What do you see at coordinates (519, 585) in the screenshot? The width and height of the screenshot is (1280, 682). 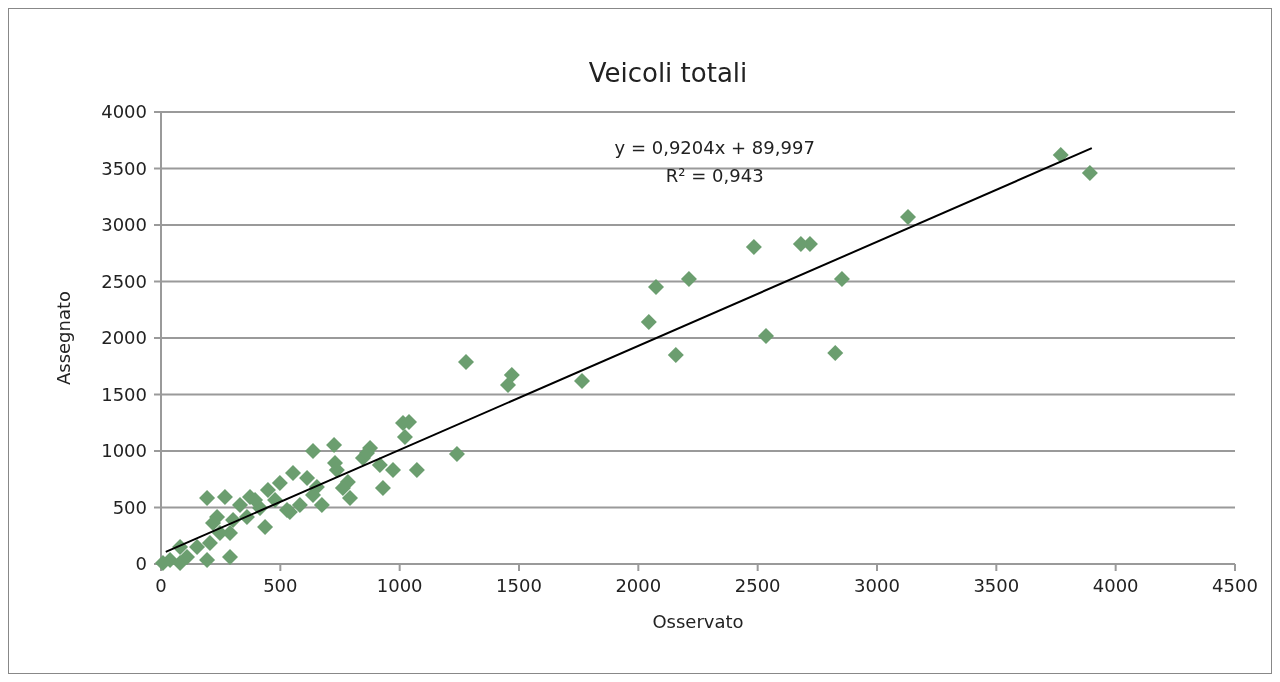 I see `x-tick-label: 1500` at bounding box center [519, 585].